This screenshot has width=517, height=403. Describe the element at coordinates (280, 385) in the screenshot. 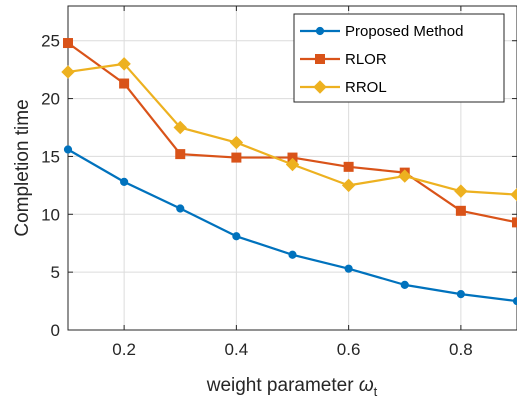

I see `x-axis-label-text: weight parameter` at that location.